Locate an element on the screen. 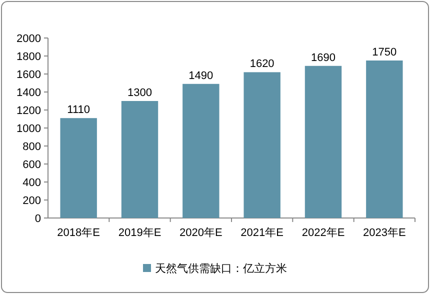  y-tick-label: 1400 is located at coordinates (28, 93).